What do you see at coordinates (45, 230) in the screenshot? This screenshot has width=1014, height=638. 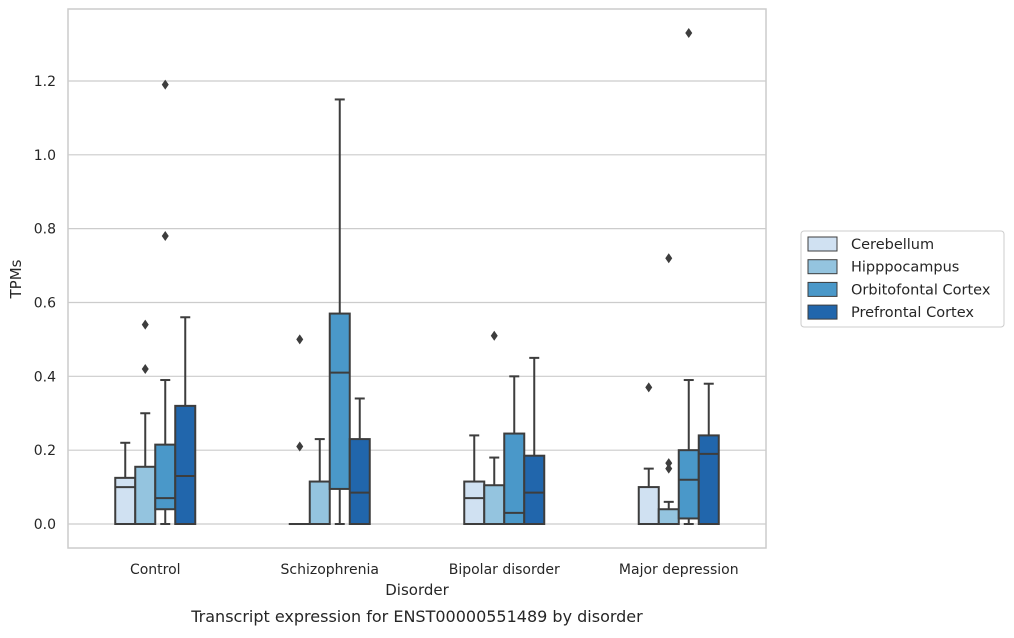 I see `y-tick-label: 0.8` at bounding box center [45, 230].